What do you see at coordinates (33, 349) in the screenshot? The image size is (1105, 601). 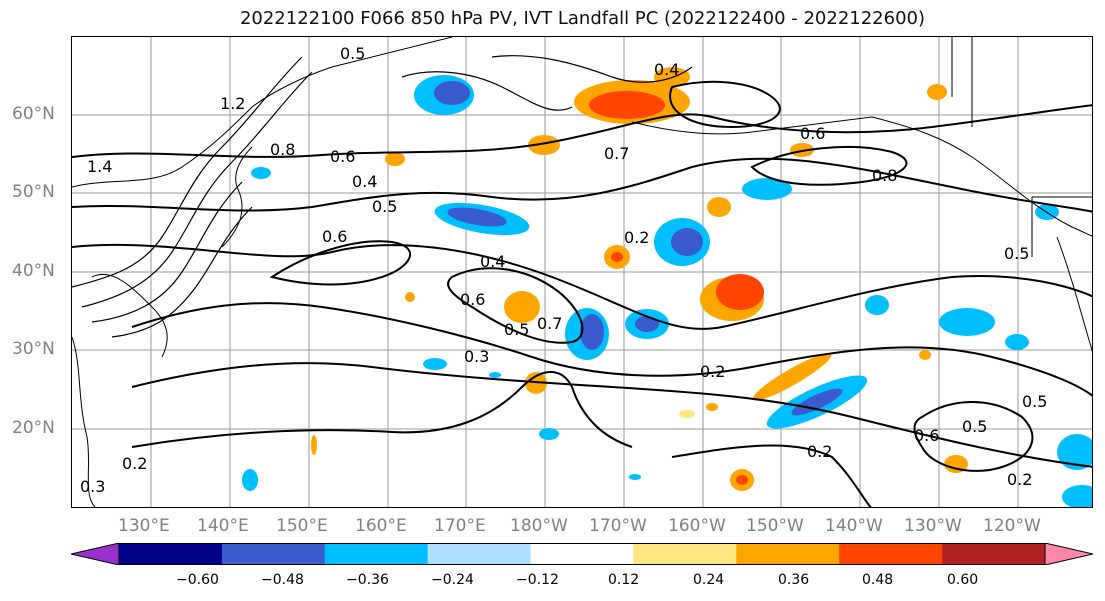 I see `lat-label: 30°N` at bounding box center [33, 349].